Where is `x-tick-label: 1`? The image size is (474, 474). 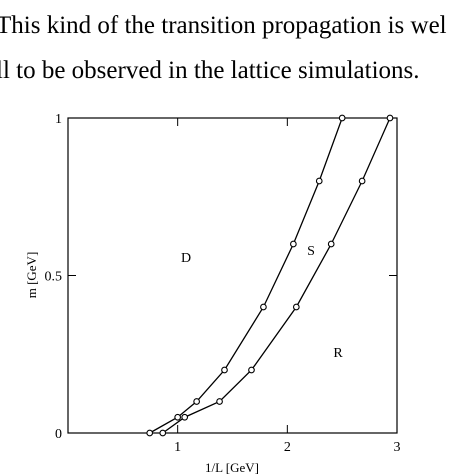 x-tick-label: 1 is located at coordinates (177, 447).